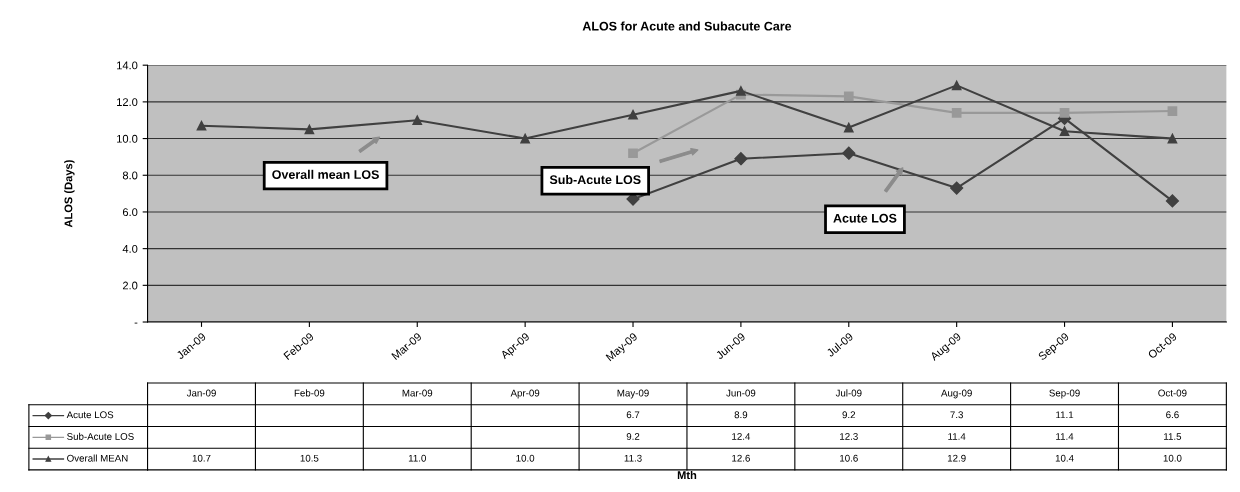 The image size is (1240, 492). What do you see at coordinates (130, 248) in the screenshot?
I see `y-tick-label: 4.0` at bounding box center [130, 248].